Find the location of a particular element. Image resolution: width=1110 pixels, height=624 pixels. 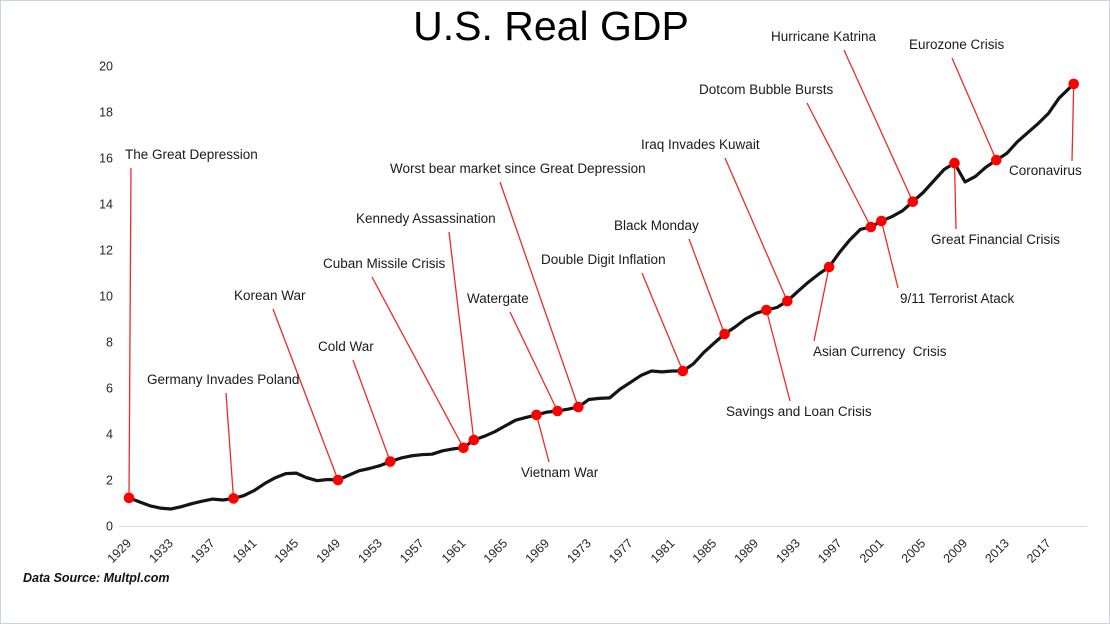

event-label: Double Digit Inflation is located at coordinates (603, 259).